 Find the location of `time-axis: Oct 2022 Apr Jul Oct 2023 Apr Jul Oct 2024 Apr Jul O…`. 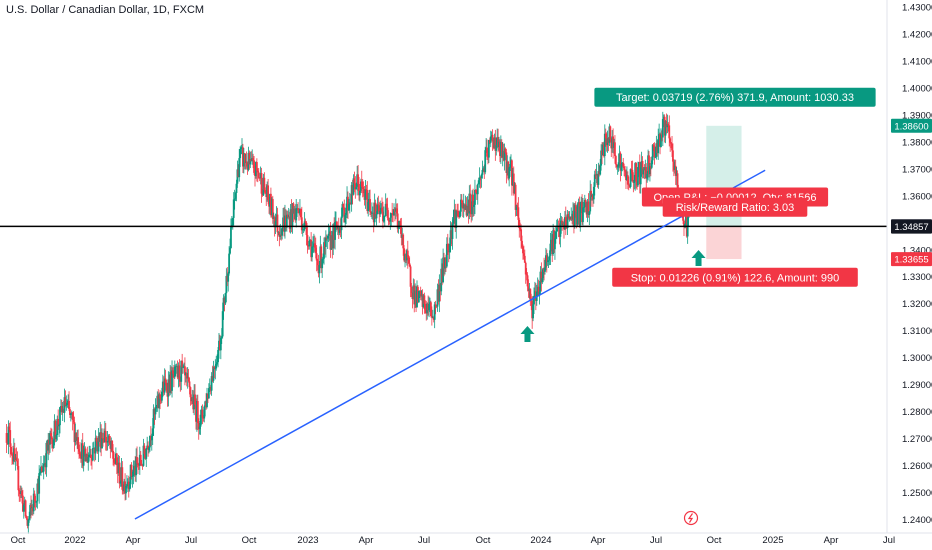

time-axis: Oct 2022 Apr Jul Oct 2023 Apr Jul Oct 2024 Apr Jul O… is located at coordinates (466, 528).